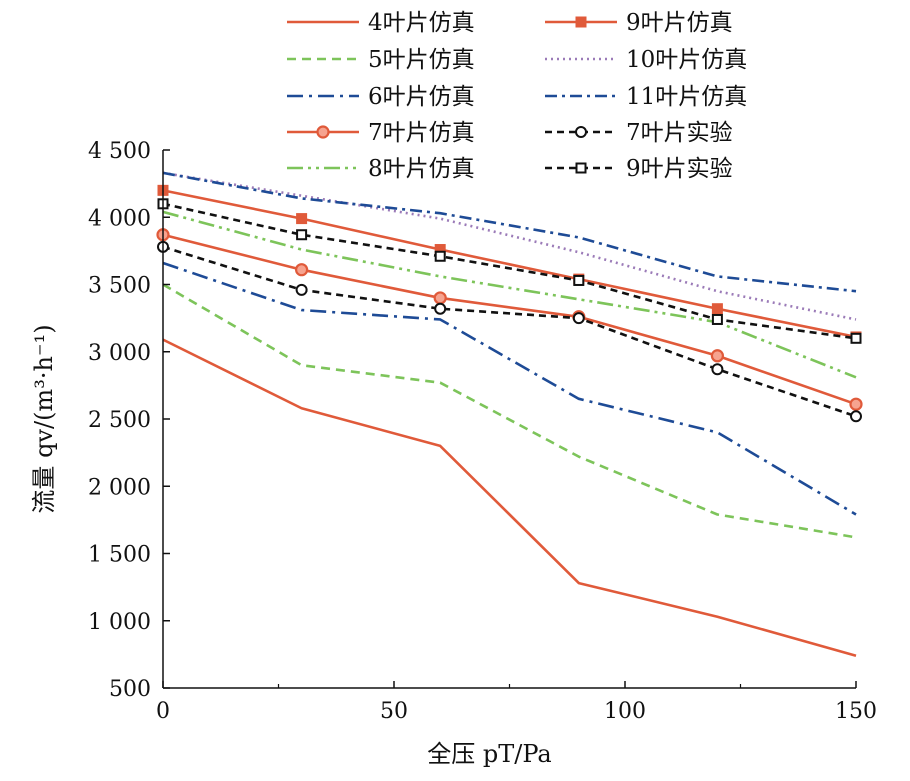  I want to click on legend-entry: 9叶片仿真, so click(639, 23).